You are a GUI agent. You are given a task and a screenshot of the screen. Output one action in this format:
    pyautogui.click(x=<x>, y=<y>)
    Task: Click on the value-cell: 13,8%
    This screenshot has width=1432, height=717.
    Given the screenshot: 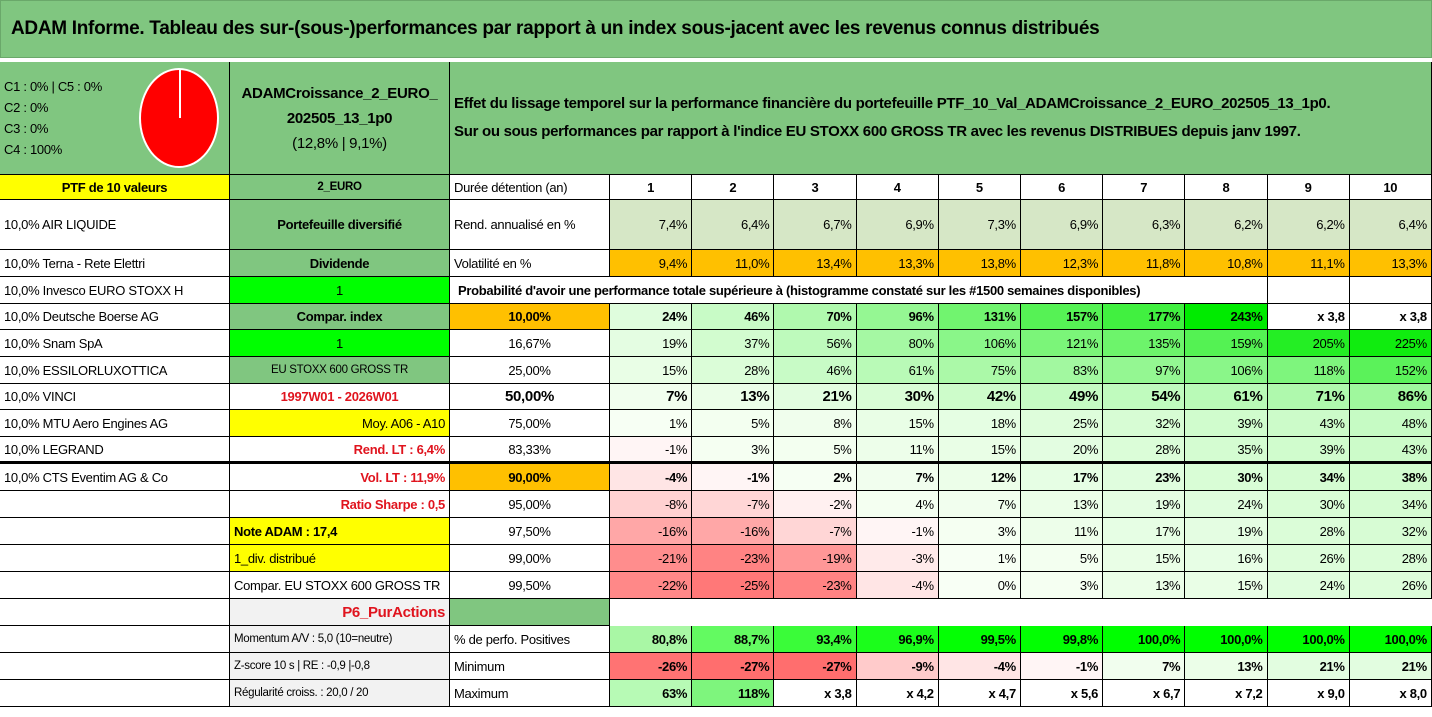 What is the action you would take?
    pyautogui.click(x=979, y=263)
    